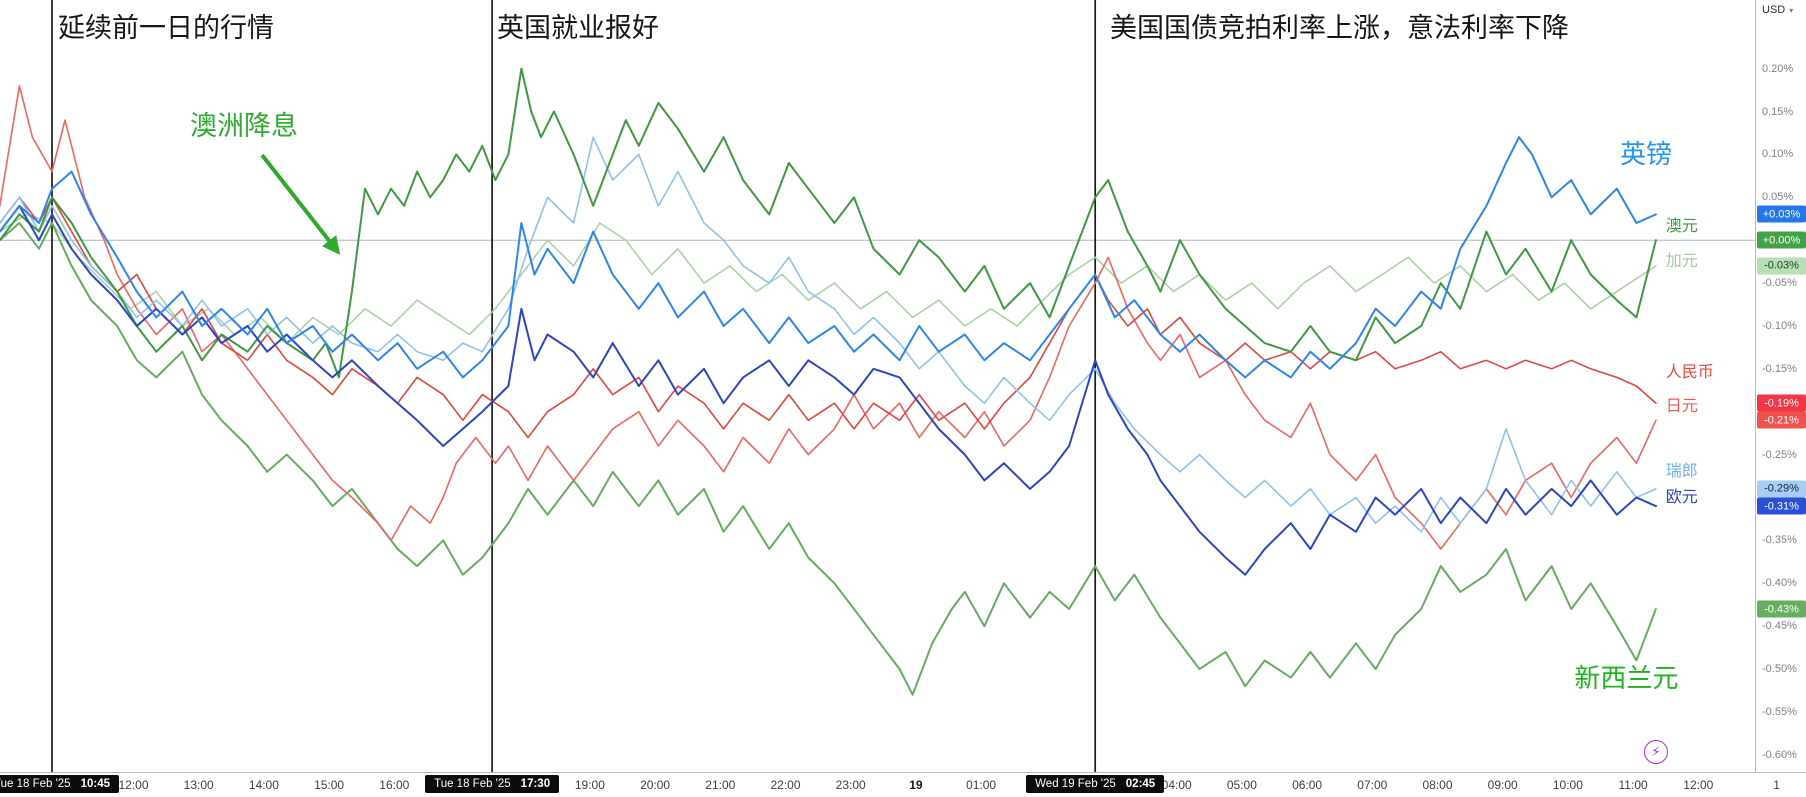 The height and width of the screenshot is (797, 1806). What do you see at coordinates (1781, 266) in the screenshot?
I see `price-badge-cad: -0.03%` at bounding box center [1781, 266].